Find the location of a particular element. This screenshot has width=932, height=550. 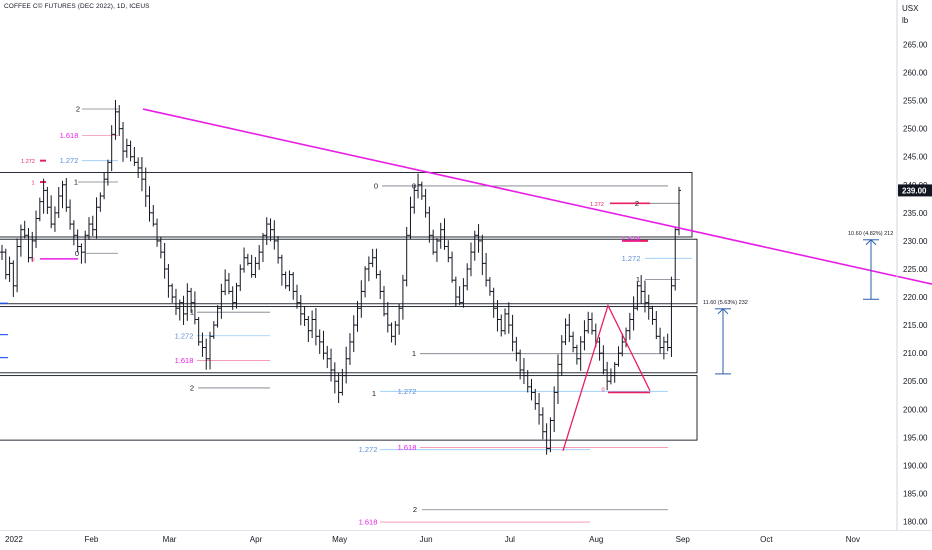

measure-arrow-right: 10.60 (4.82%) 212 is located at coordinates (870, 265).